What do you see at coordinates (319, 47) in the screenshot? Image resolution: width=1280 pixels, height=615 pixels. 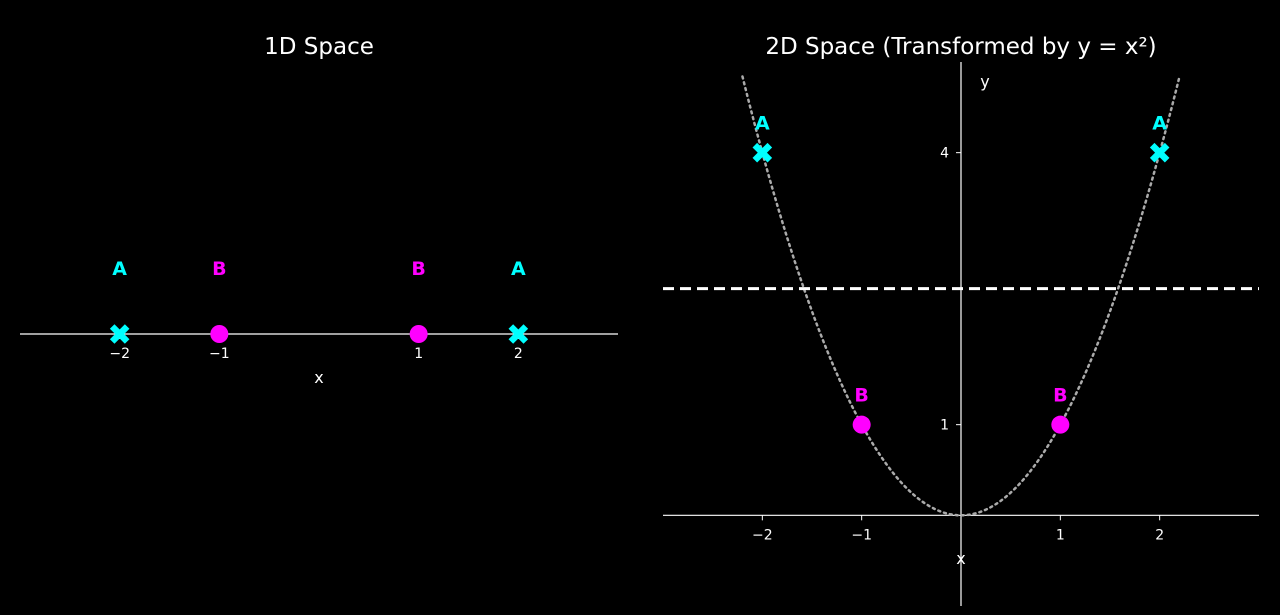 I see `panel-1d-title: 1D Space` at bounding box center [319, 47].